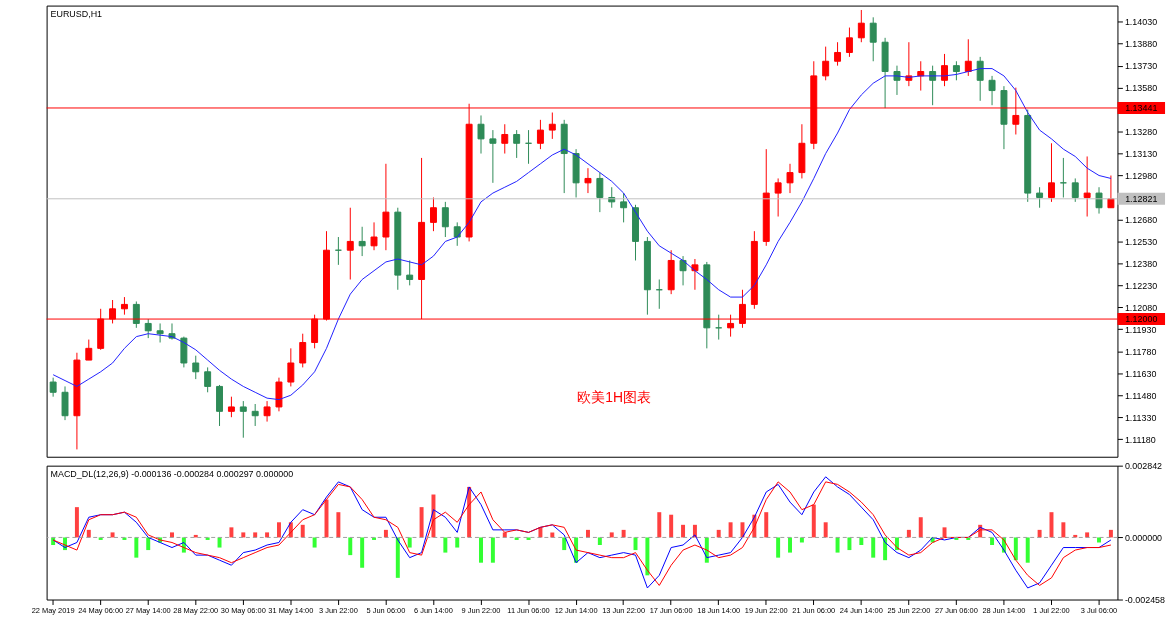  What do you see at coordinates (1141, 285) in the screenshot?
I see `y-tick-label: 1.12230` at bounding box center [1141, 285].